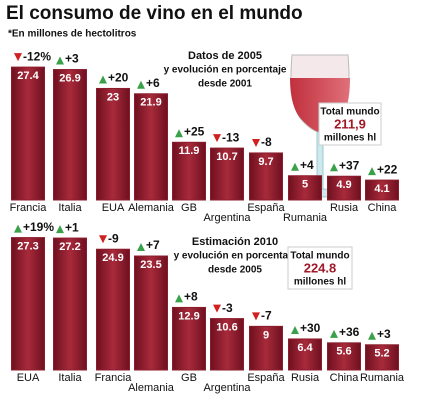  What do you see at coordinates (265, 162) in the screenshot?
I see `value-label: 9.7` at bounding box center [265, 162].